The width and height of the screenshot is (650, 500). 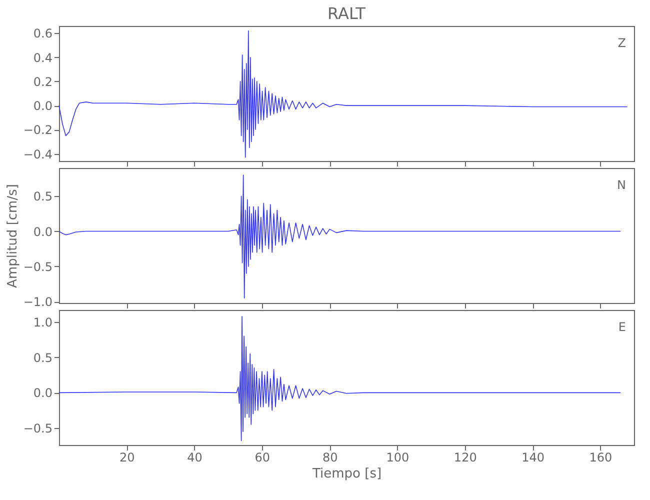 I want to click on y-tick-label: −0.4, so click(x=37, y=154).